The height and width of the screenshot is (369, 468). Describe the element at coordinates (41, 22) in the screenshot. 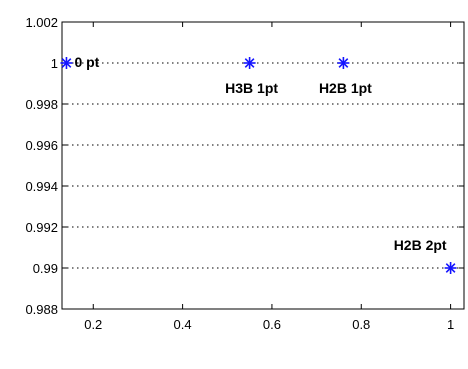

I see `y-tick-label: 1.002` at that location.